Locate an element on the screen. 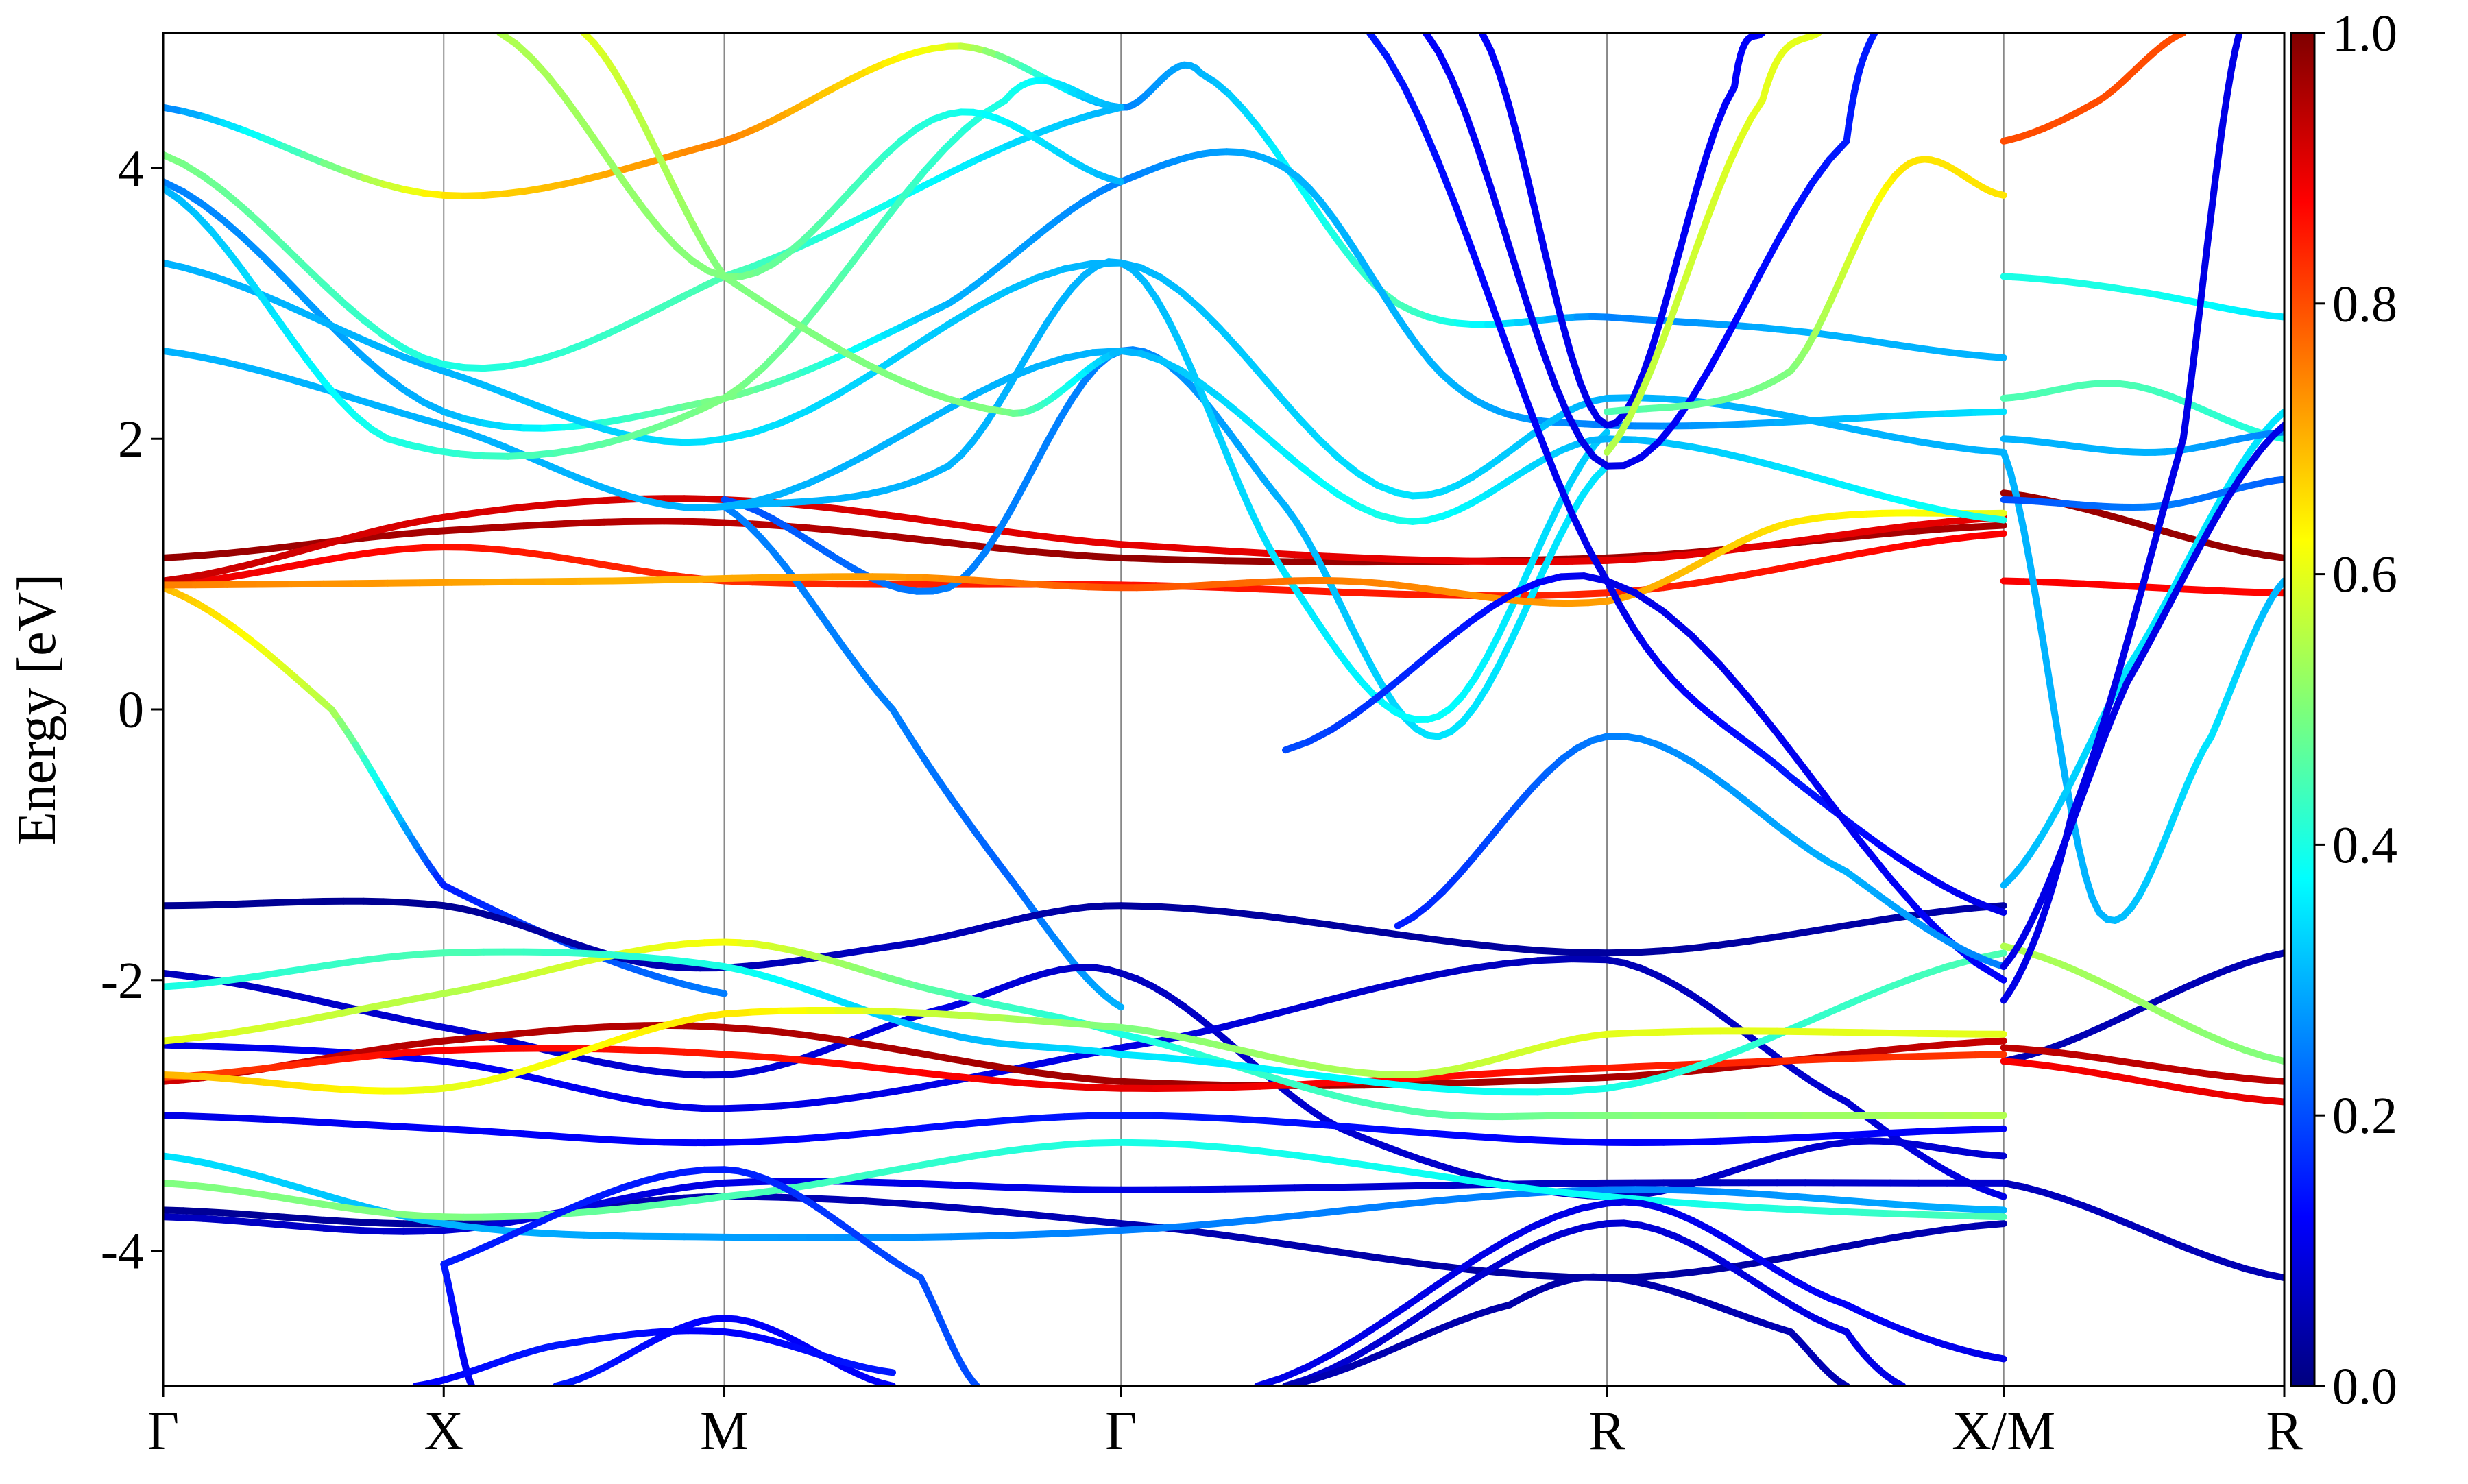 The height and width of the screenshot is (1484, 2468). x-tick-label: M is located at coordinates (725, 1431).